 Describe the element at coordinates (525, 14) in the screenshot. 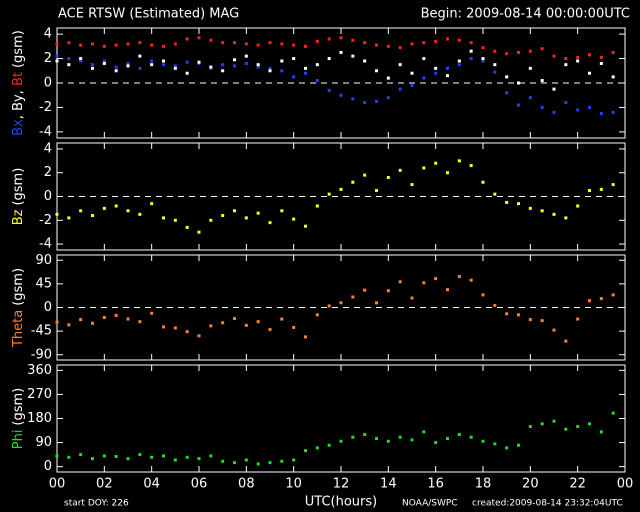

I see `begin-time: Begin: 2009-08-14 00:00:00UTC` at that location.